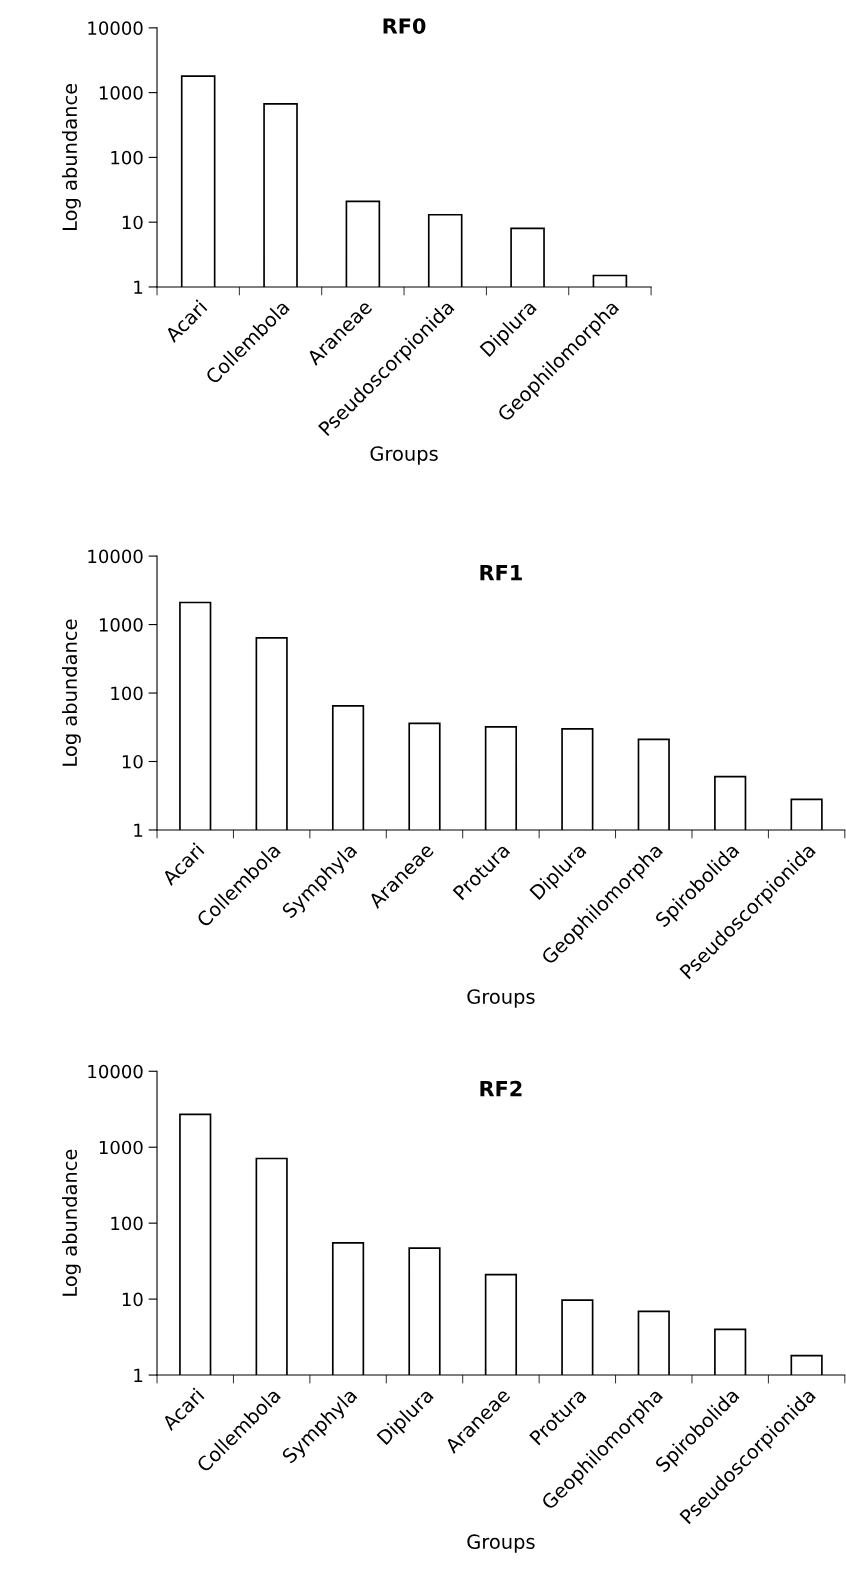  I want to click on chart-title: RF1, so click(501, 572).